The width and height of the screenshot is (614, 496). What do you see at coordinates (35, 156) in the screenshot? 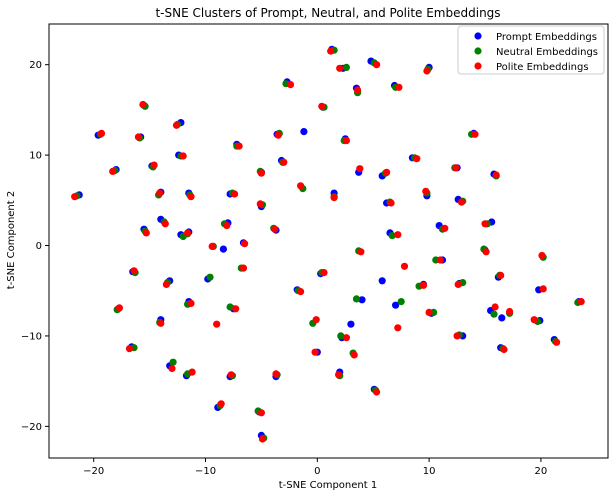
I see `y-tick-label: 10` at bounding box center [35, 156].